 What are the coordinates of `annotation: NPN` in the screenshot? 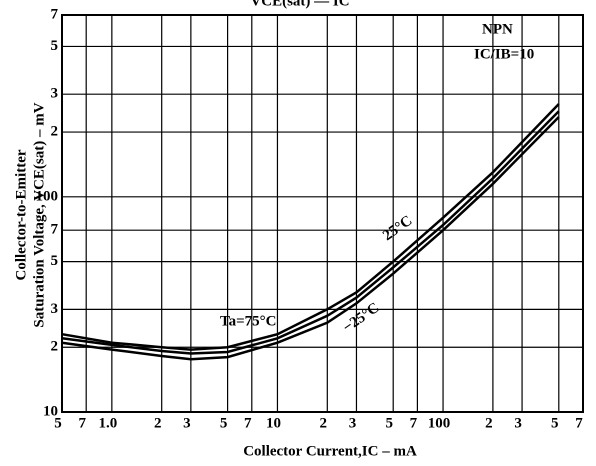 It's located at (497, 29).